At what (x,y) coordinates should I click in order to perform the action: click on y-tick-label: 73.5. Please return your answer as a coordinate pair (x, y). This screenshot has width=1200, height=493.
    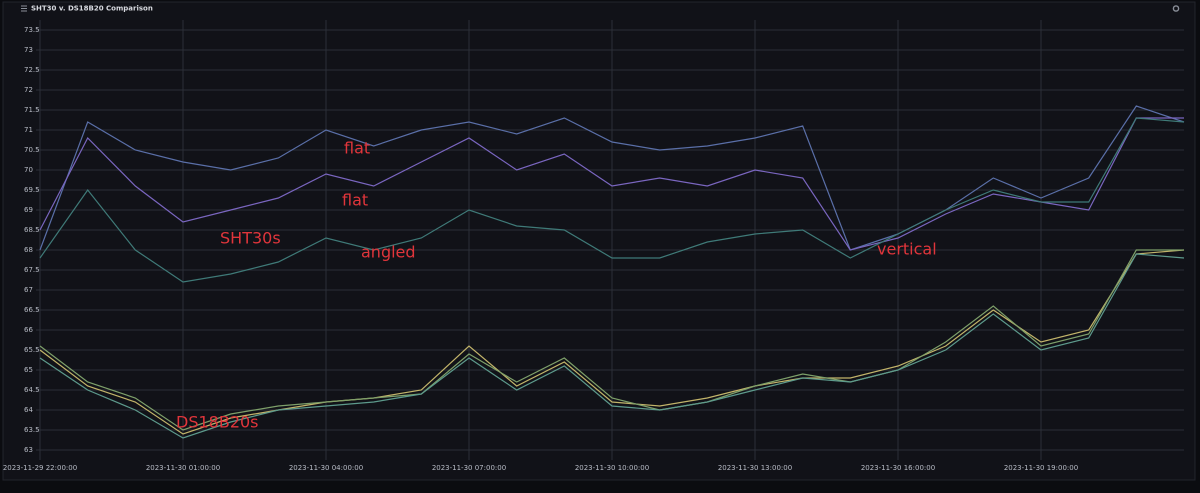
    Looking at the image, I should click on (32, 30).